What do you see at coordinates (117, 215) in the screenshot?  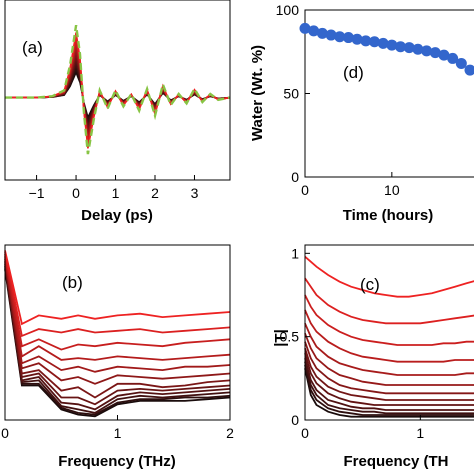 I see `panel-a-xlabel: Delay (ps)` at bounding box center [117, 215].